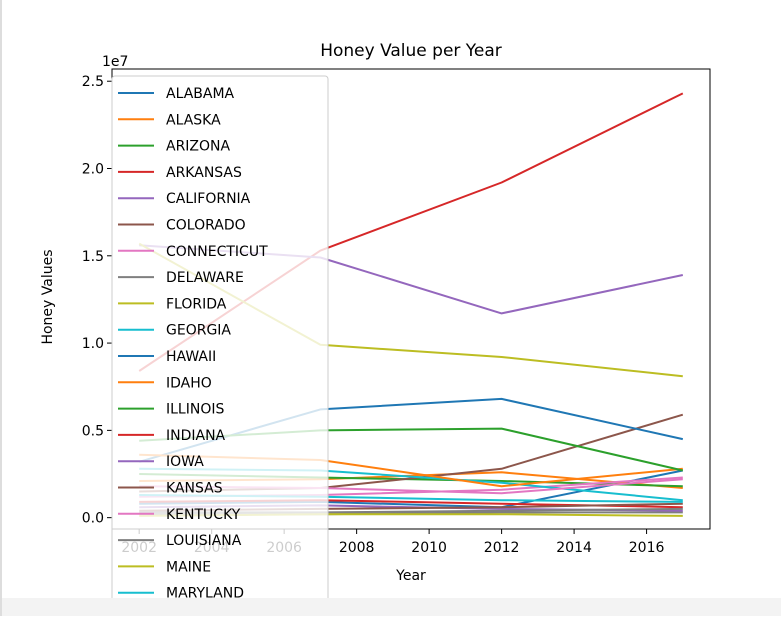 The height and width of the screenshot is (620, 781). Describe the element at coordinates (647, 548) in the screenshot. I see `x-tick-label-7: 2016` at that location.